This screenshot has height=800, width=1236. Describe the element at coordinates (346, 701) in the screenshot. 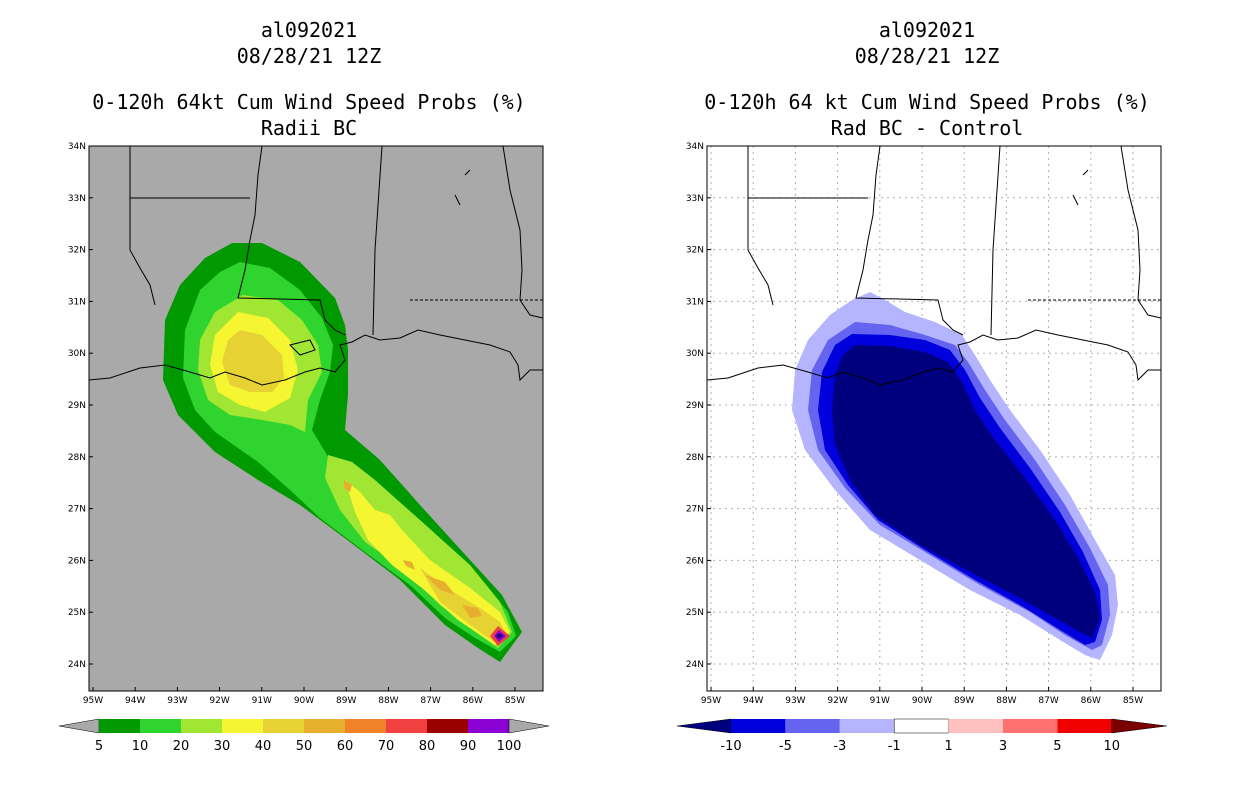

I see `left-lon-label: 89W` at that location.